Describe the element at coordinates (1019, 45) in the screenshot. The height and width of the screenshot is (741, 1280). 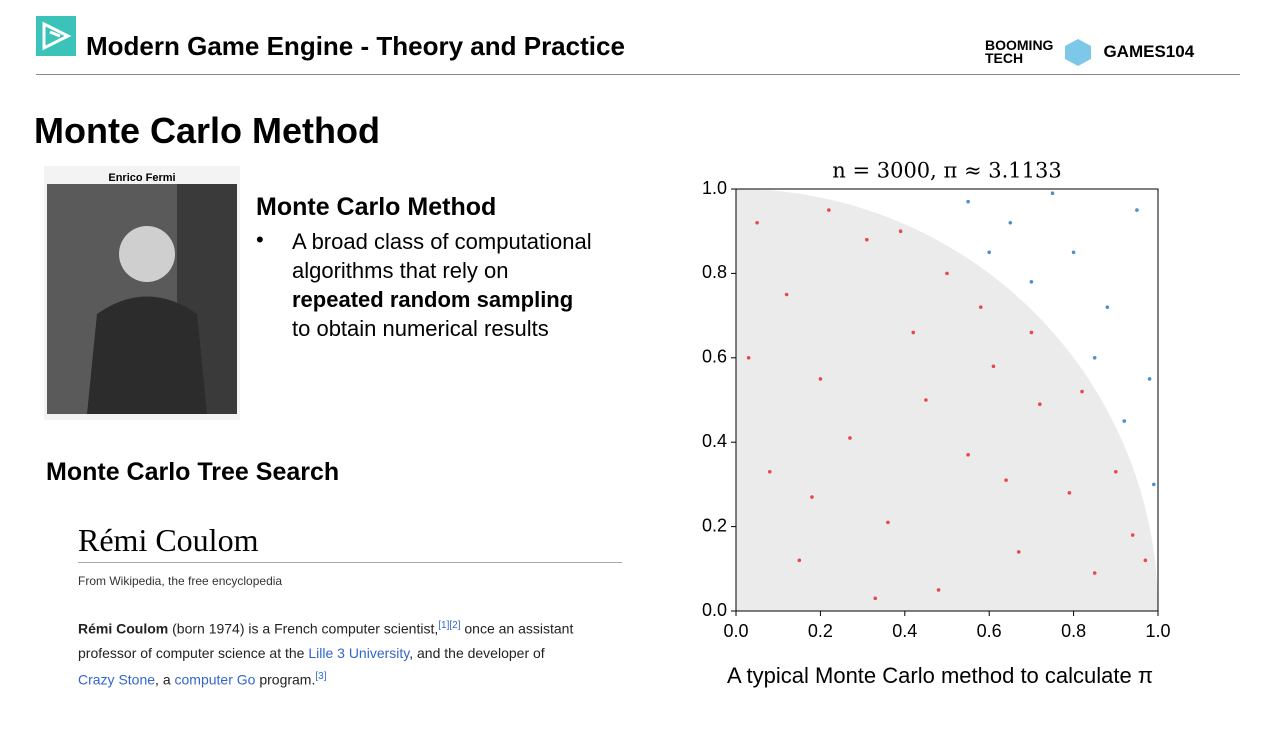
I see `logo-text: BOOMING` at that location.